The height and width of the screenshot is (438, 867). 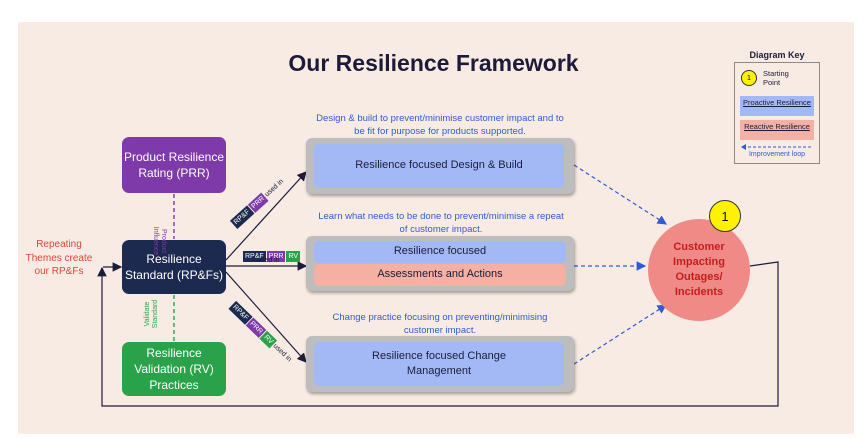 I want to click on design-build-box: Resilience focused Design & Build, so click(x=439, y=166).